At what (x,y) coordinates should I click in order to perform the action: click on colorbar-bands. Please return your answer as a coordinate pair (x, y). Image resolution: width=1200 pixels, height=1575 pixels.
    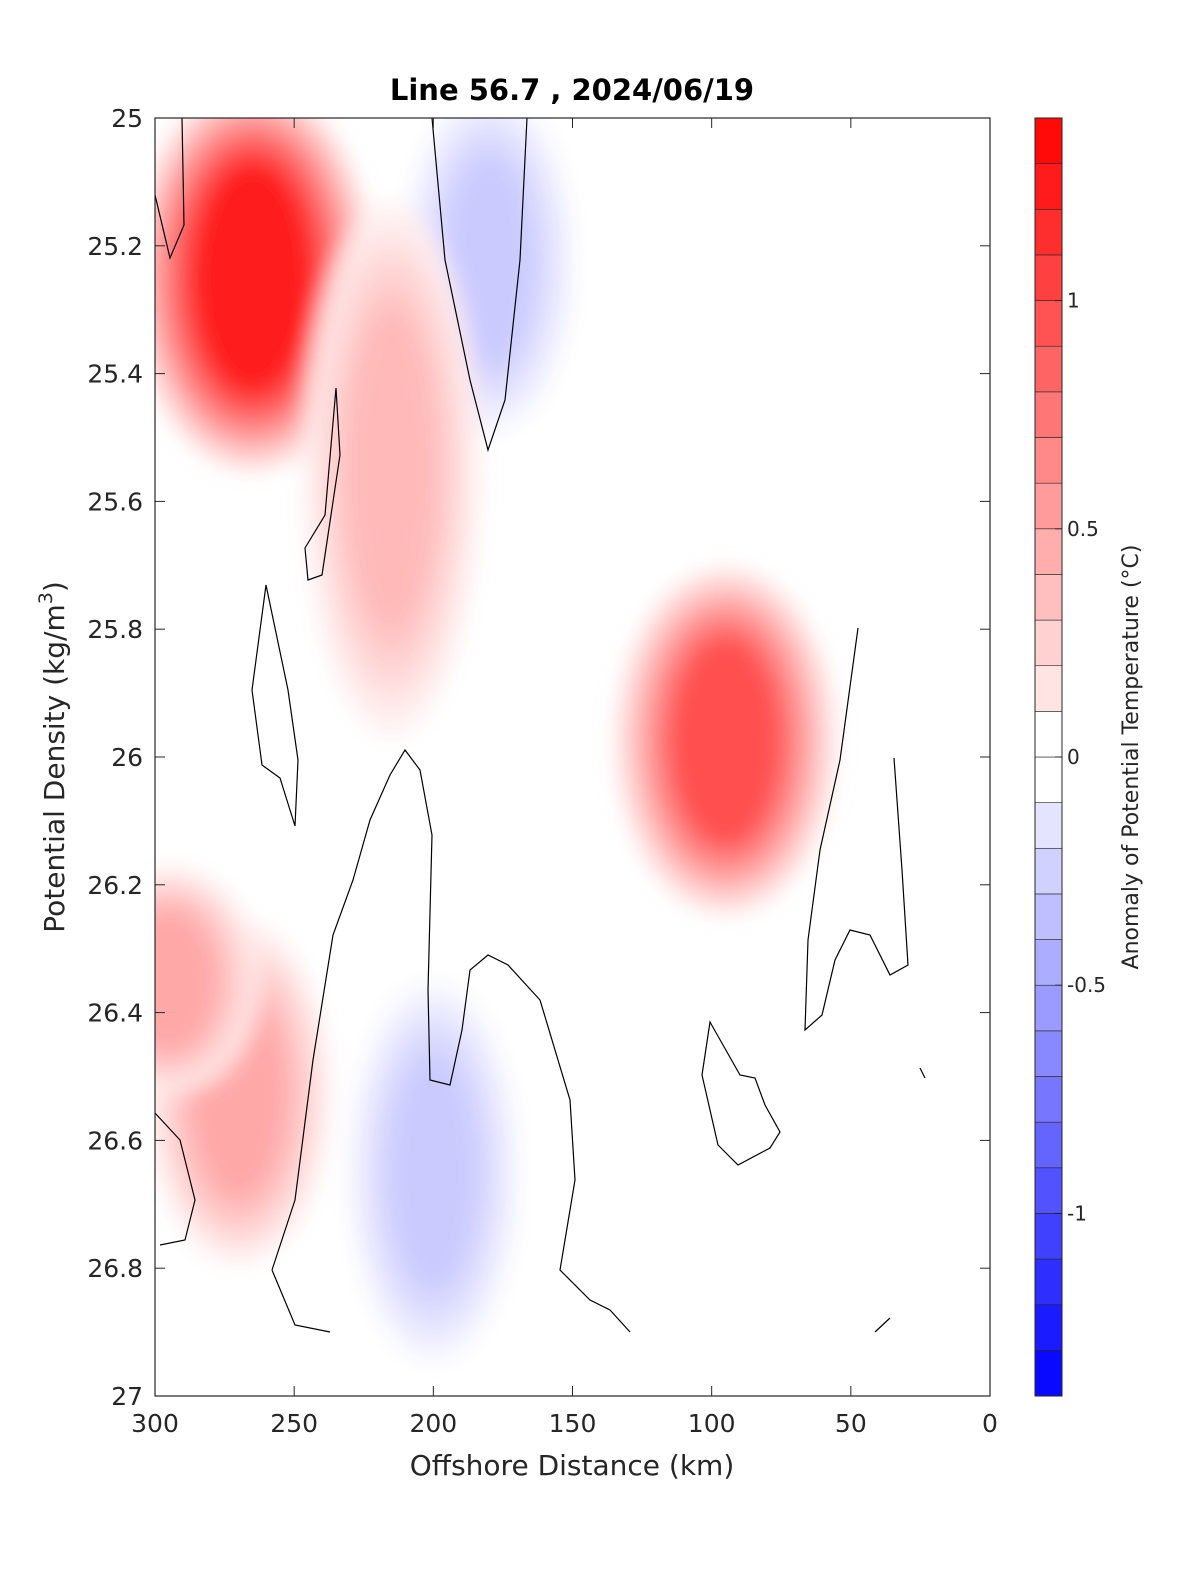
    Looking at the image, I should click on (1048, 757).